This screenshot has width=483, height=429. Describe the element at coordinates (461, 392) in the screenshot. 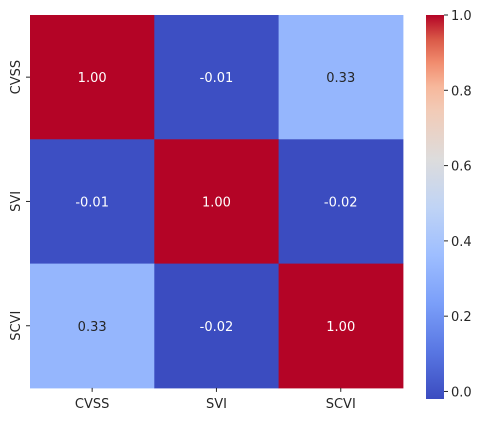

I see `colorbar-tick-label: 0.0` at that location.